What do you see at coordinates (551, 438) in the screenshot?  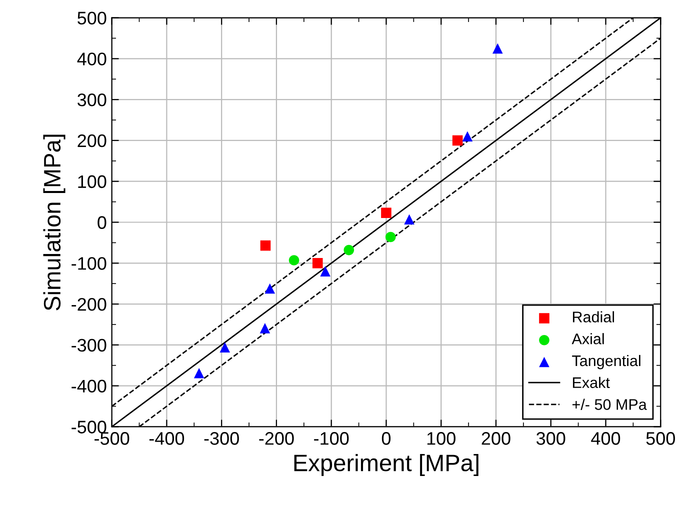 I see `x-tick-label: 300` at bounding box center [551, 438].